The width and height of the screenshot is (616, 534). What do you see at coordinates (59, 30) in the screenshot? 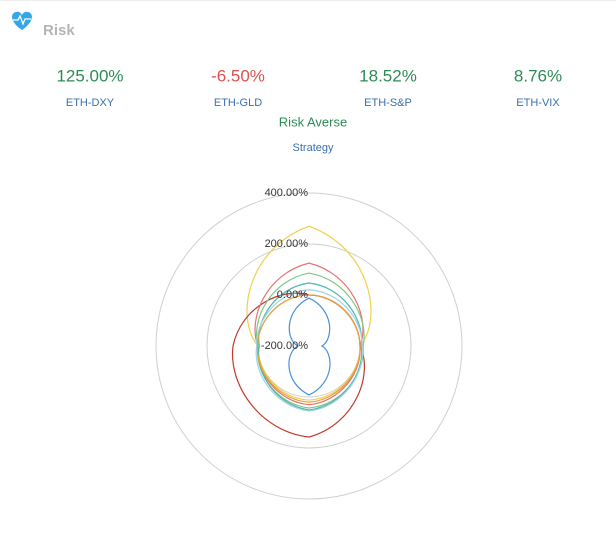
I see `panel-title: Risk` at bounding box center [59, 30].